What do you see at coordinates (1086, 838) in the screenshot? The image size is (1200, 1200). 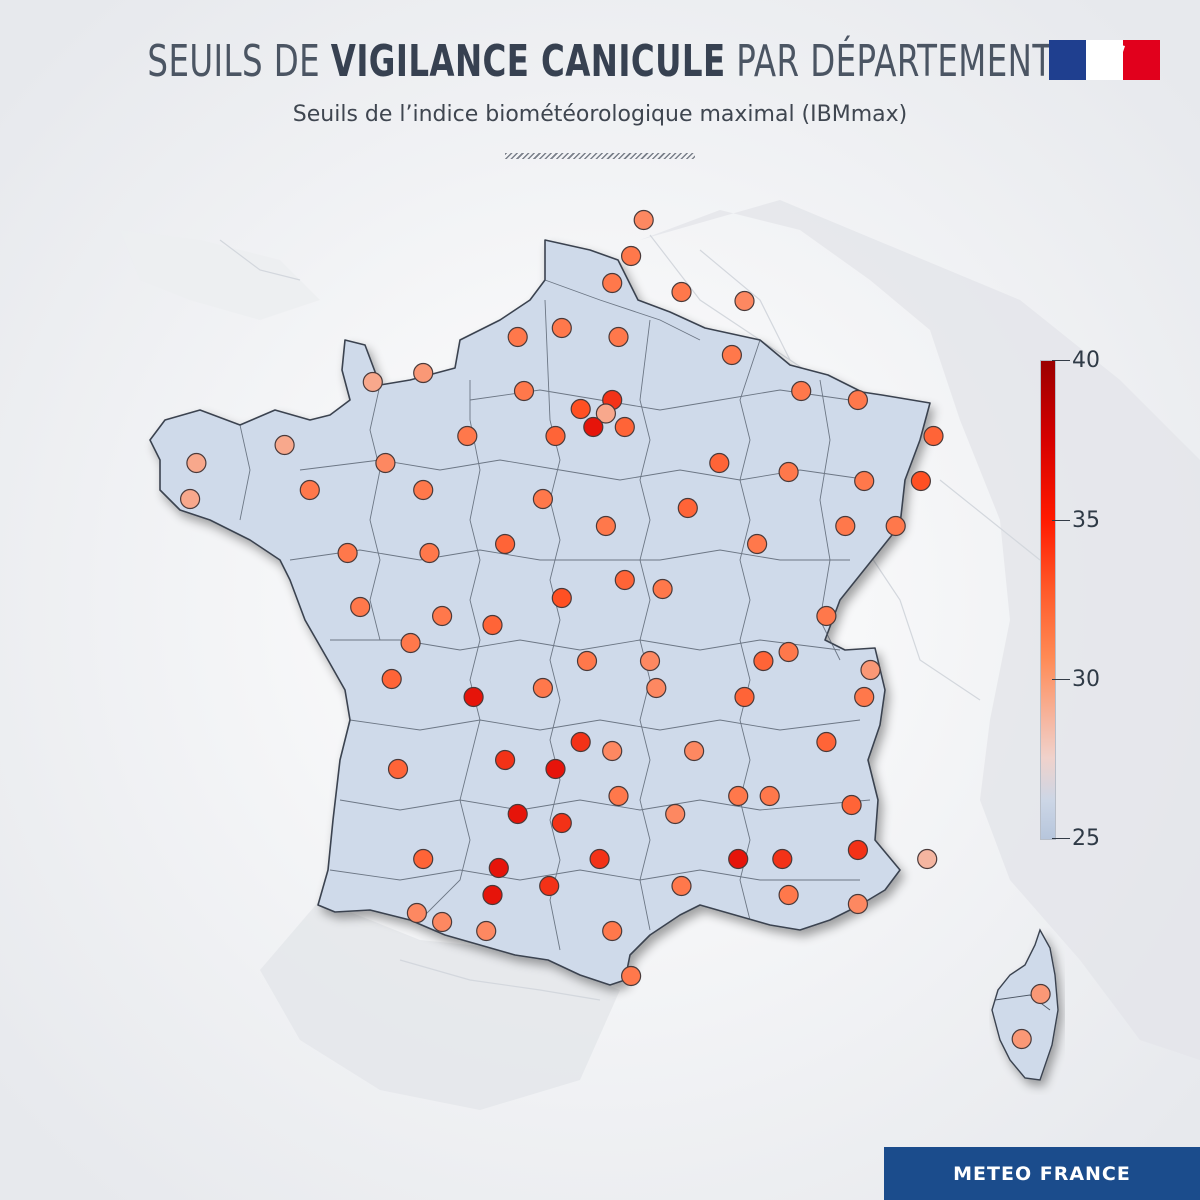 I see `legend-label-min: 25` at bounding box center [1086, 838].